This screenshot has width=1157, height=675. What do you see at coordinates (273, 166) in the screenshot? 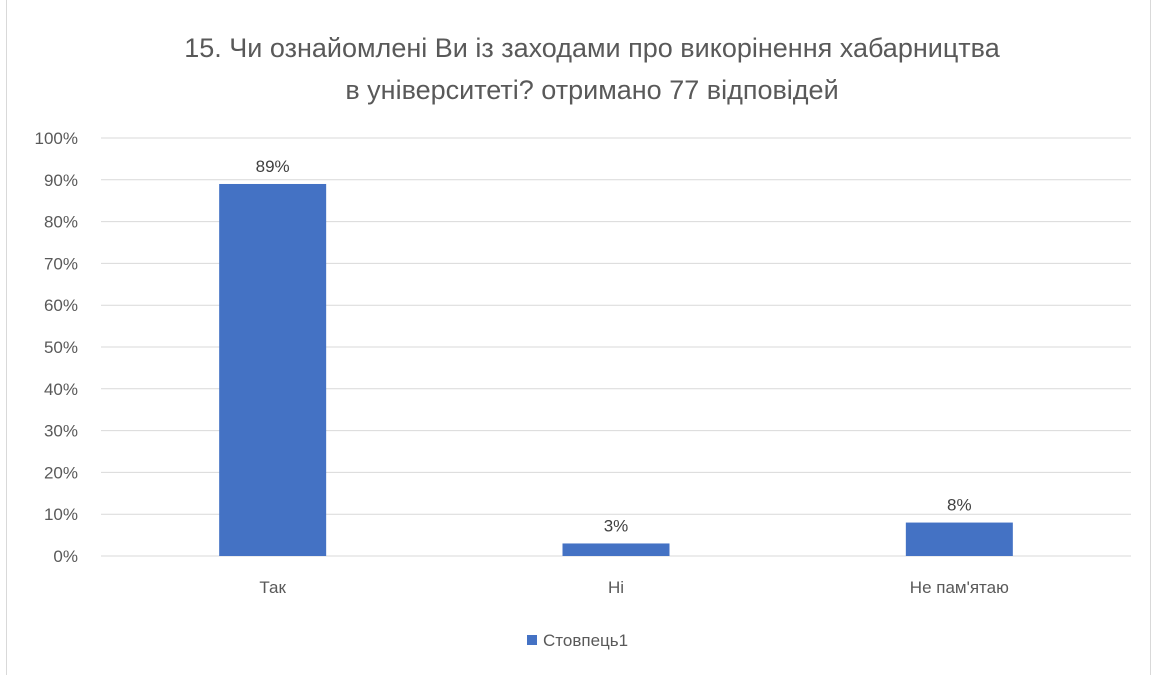
I see `data-label: 89%` at bounding box center [273, 166].